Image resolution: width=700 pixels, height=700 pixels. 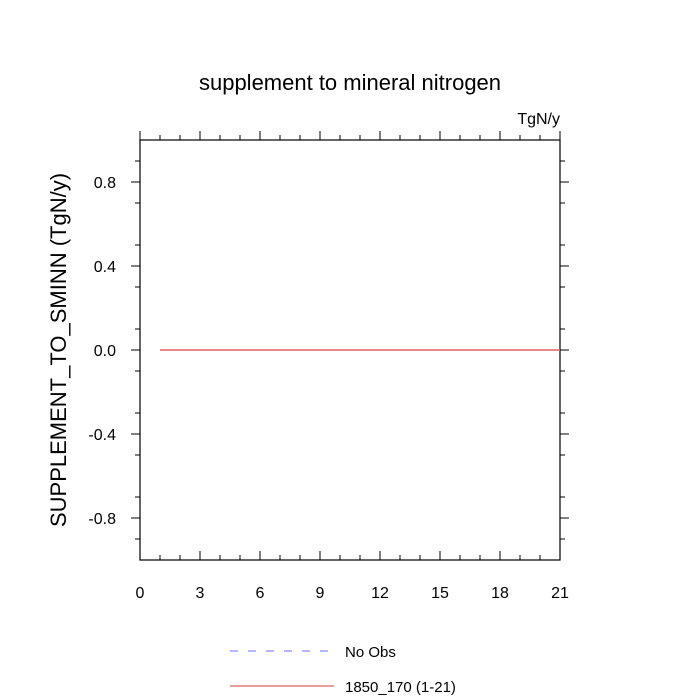 What do you see at coordinates (102, 435) in the screenshot?
I see `y-tick-label: -0.4` at bounding box center [102, 435].